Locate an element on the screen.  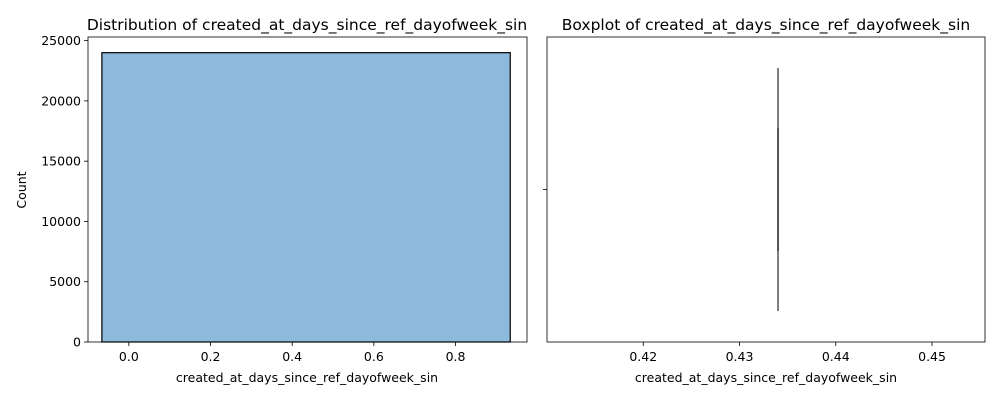
histogram-x-ticks: 0.0 0.2 0.4 0.6 0.8 is located at coordinates (292, 353).